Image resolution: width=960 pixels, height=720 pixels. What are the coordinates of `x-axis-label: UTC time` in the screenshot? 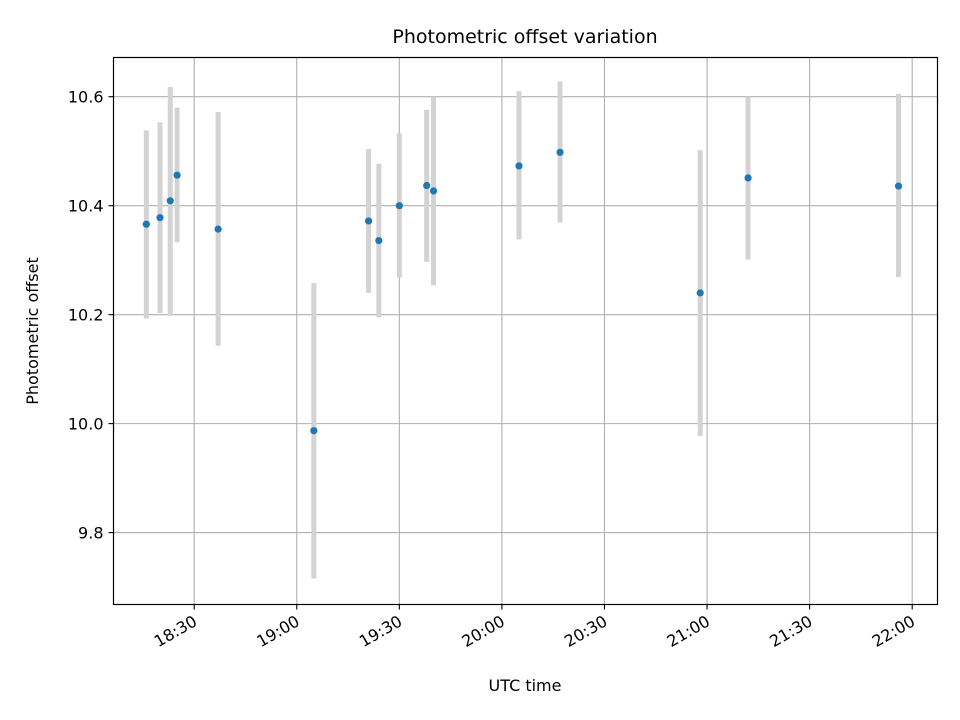 It's located at (525, 685).